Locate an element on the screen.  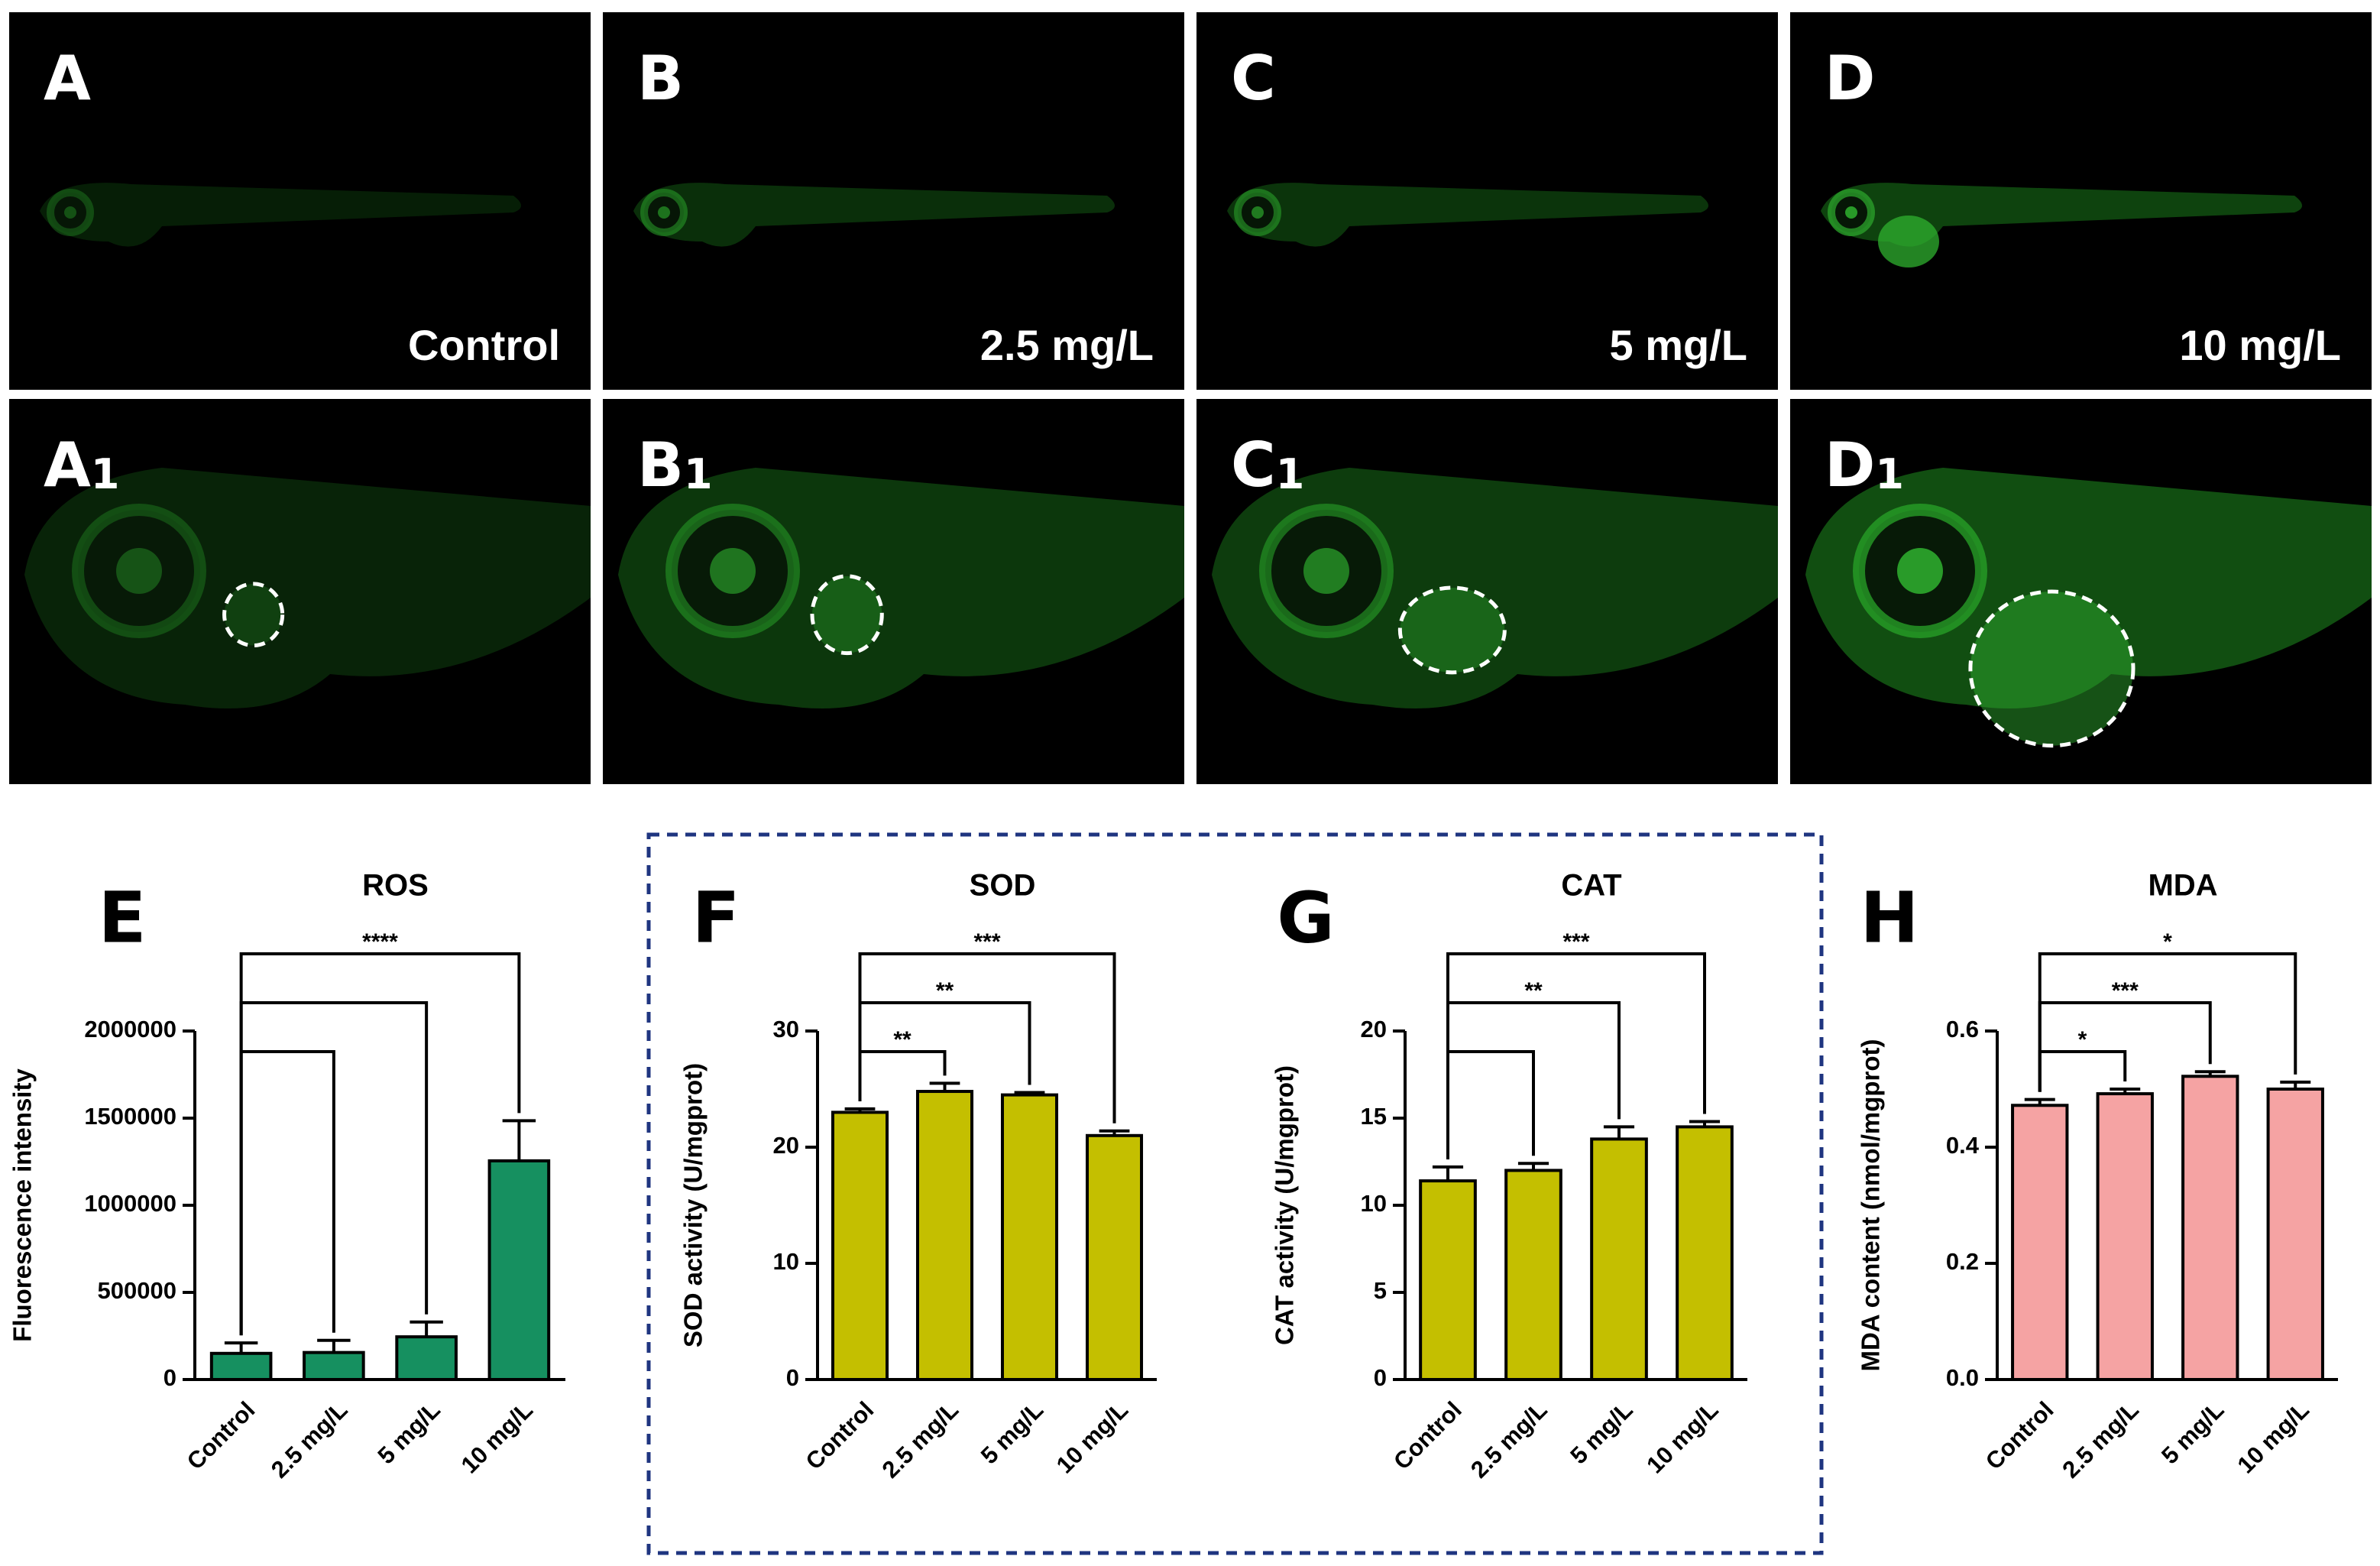
image-label: A is located at coordinates (67, 78).